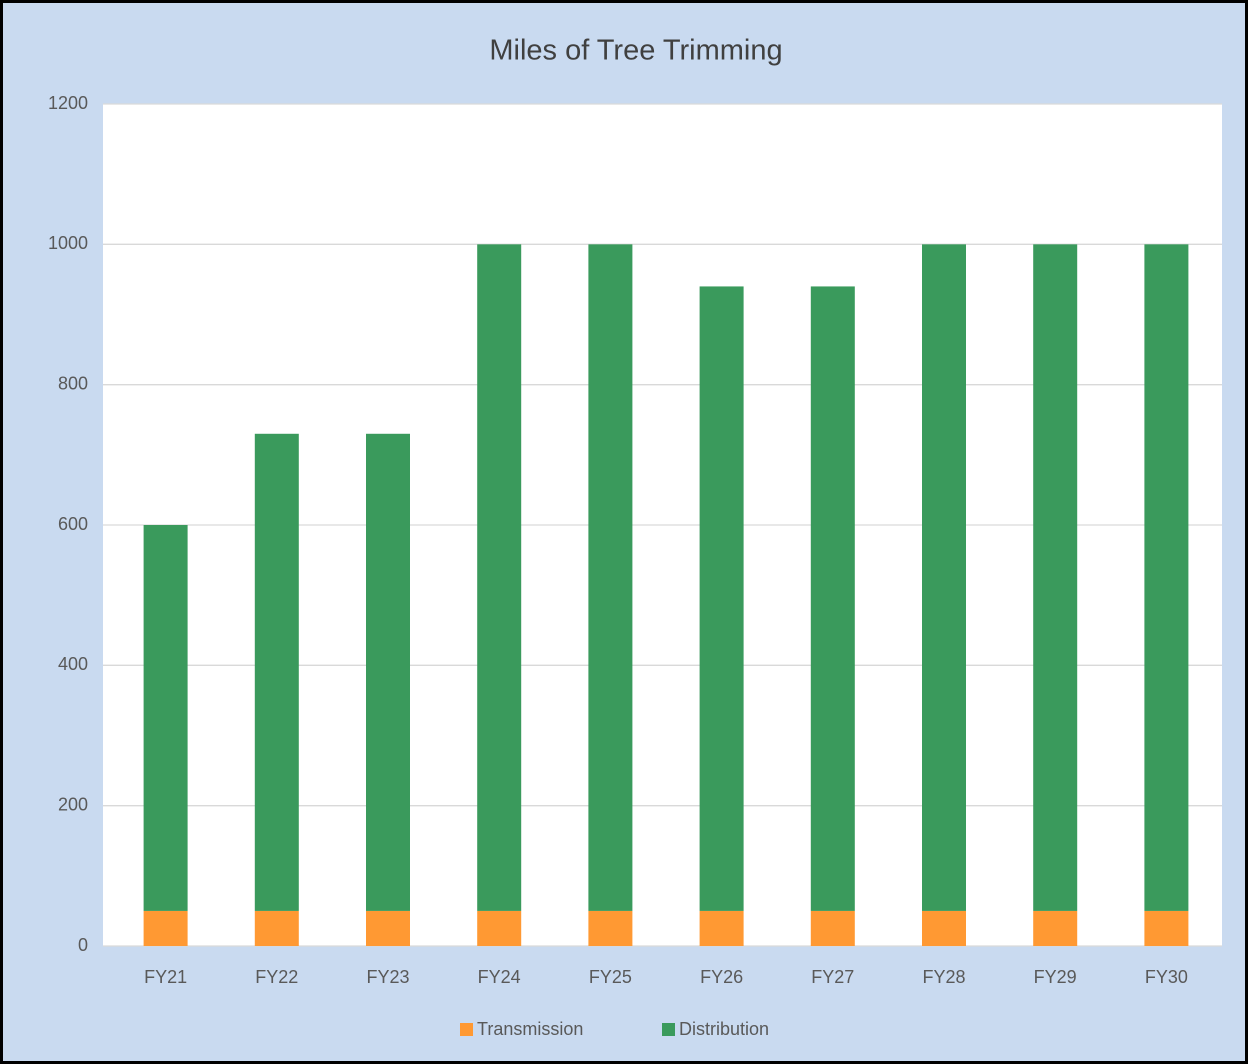 This screenshot has width=1248, height=1064. I want to click on y-tick-label: 800, so click(73, 383).